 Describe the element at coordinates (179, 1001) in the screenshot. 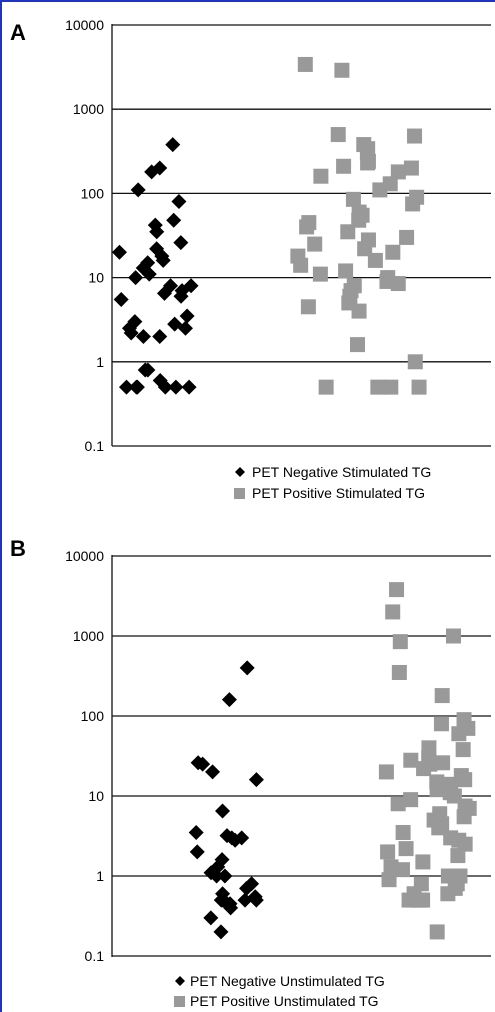

I see `legend-b-positive-marker` at that location.